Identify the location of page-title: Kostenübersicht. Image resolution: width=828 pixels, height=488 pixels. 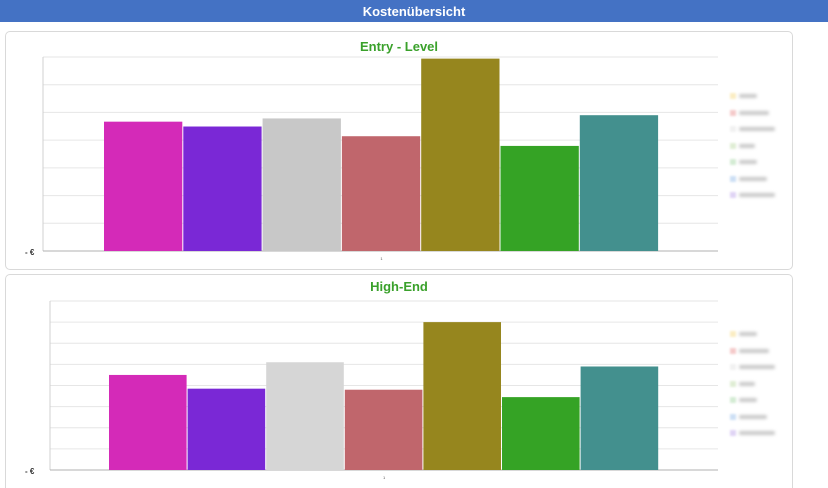
(414, 11).